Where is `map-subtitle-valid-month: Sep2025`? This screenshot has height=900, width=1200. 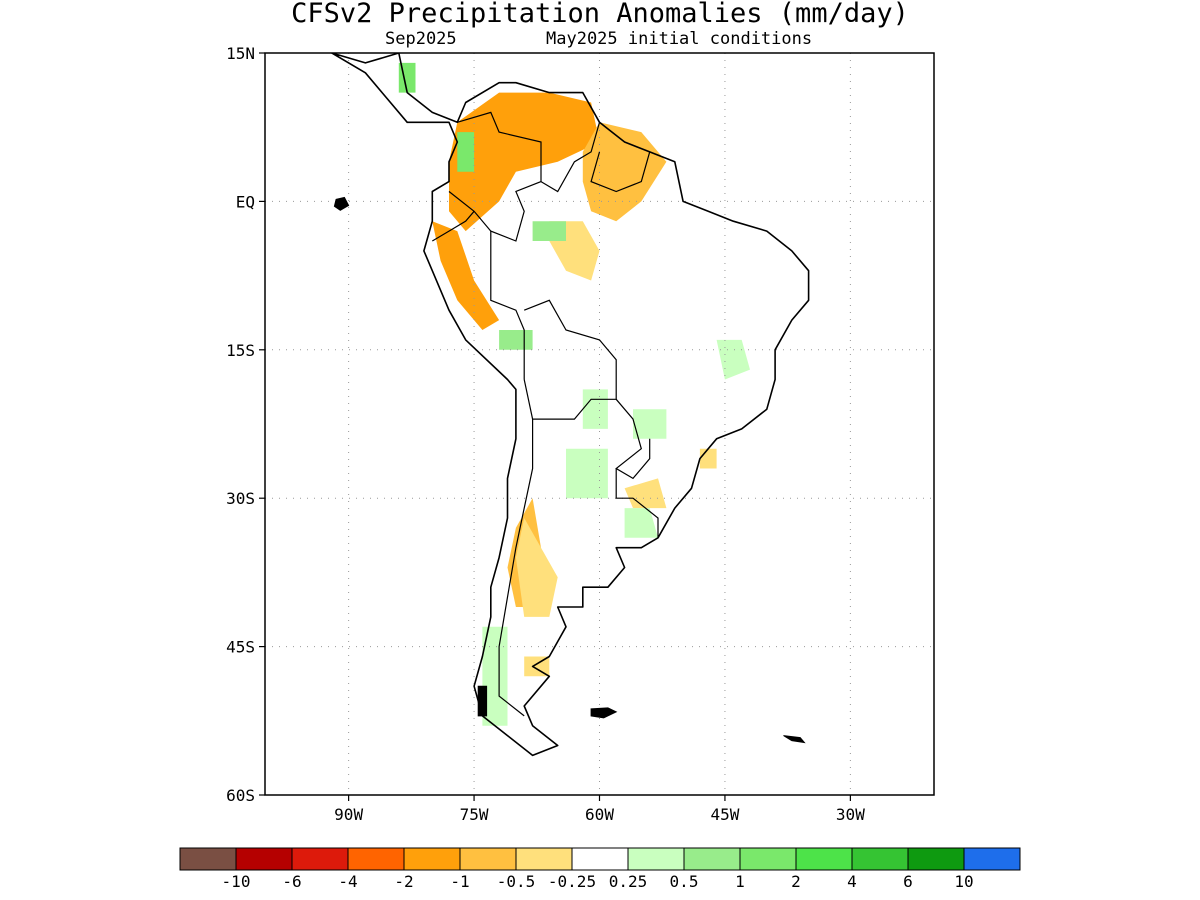
map-subtitle-valid-month: Sep2025 is located at coordinates (421, 39).